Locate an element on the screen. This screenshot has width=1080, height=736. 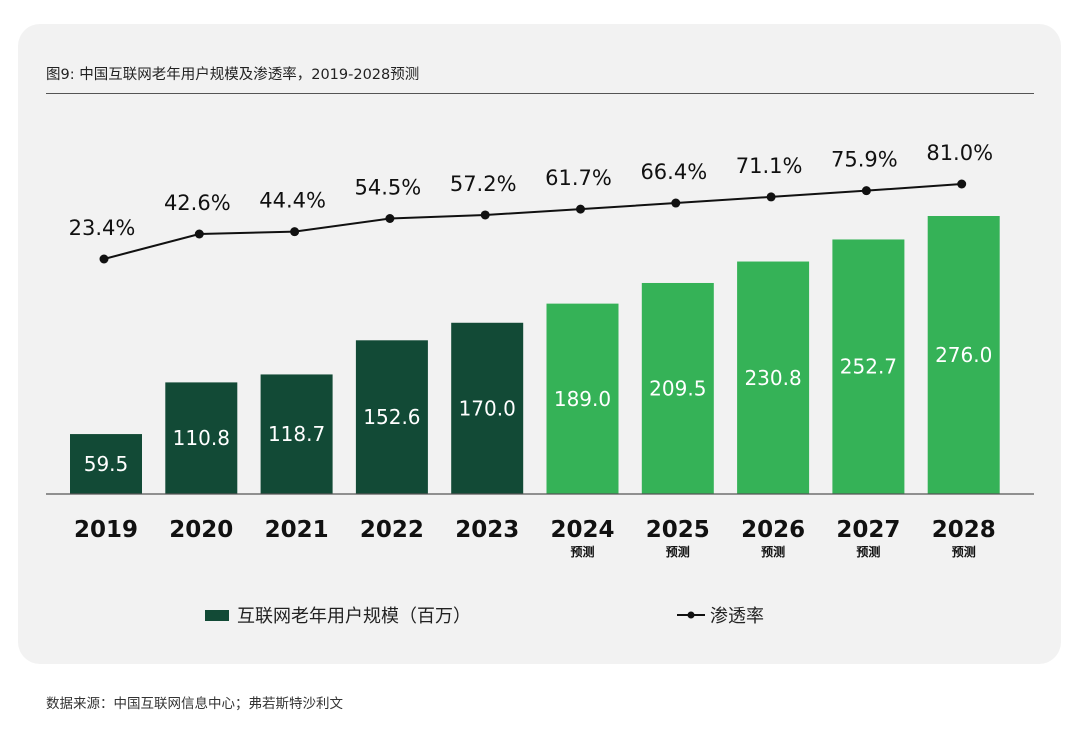
bar-2025 is located at coordinates (677, 388).